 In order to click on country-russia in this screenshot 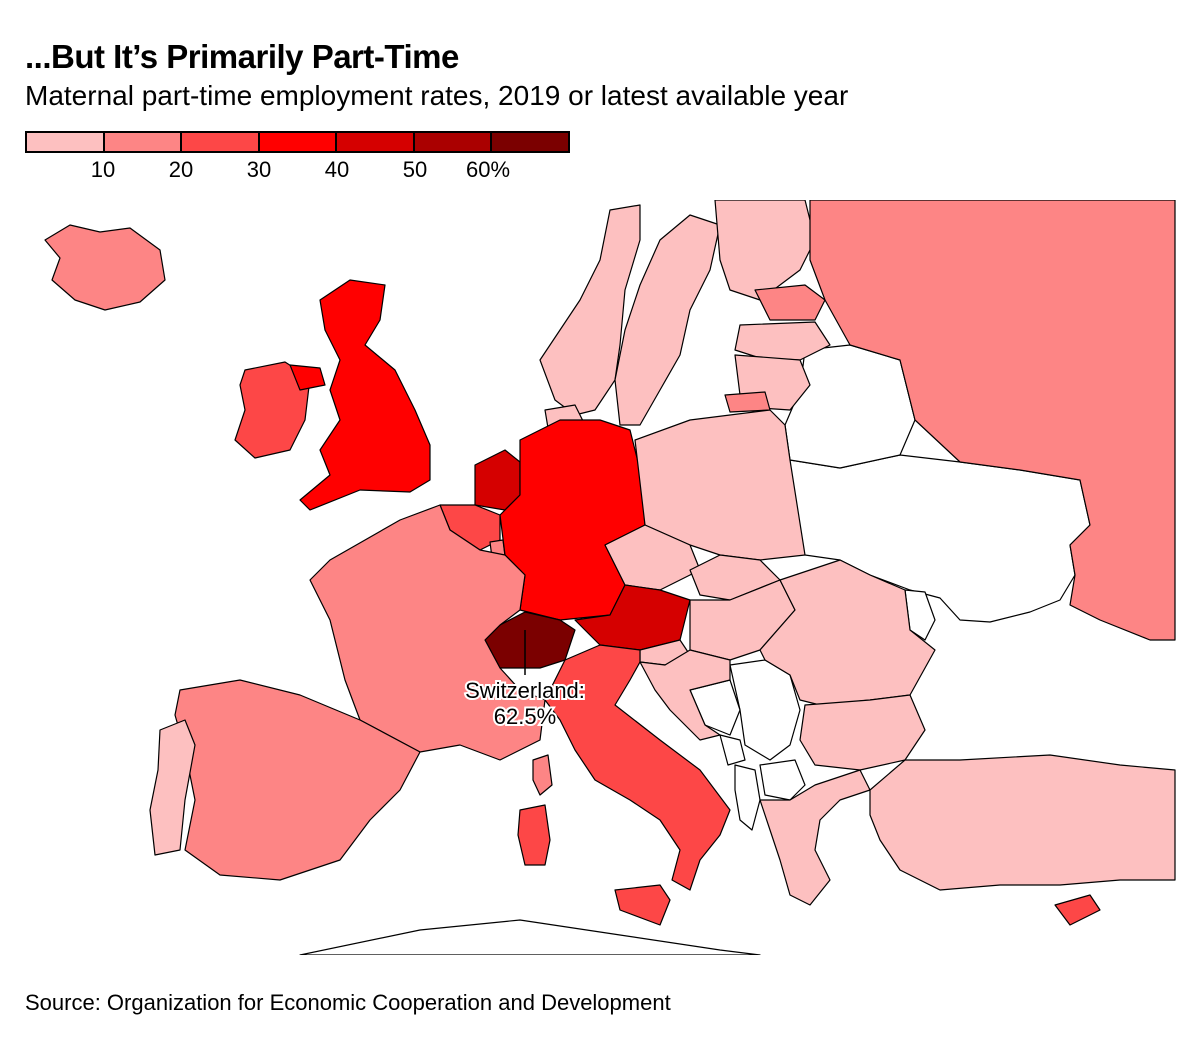, I will do `click(992, 420)`.